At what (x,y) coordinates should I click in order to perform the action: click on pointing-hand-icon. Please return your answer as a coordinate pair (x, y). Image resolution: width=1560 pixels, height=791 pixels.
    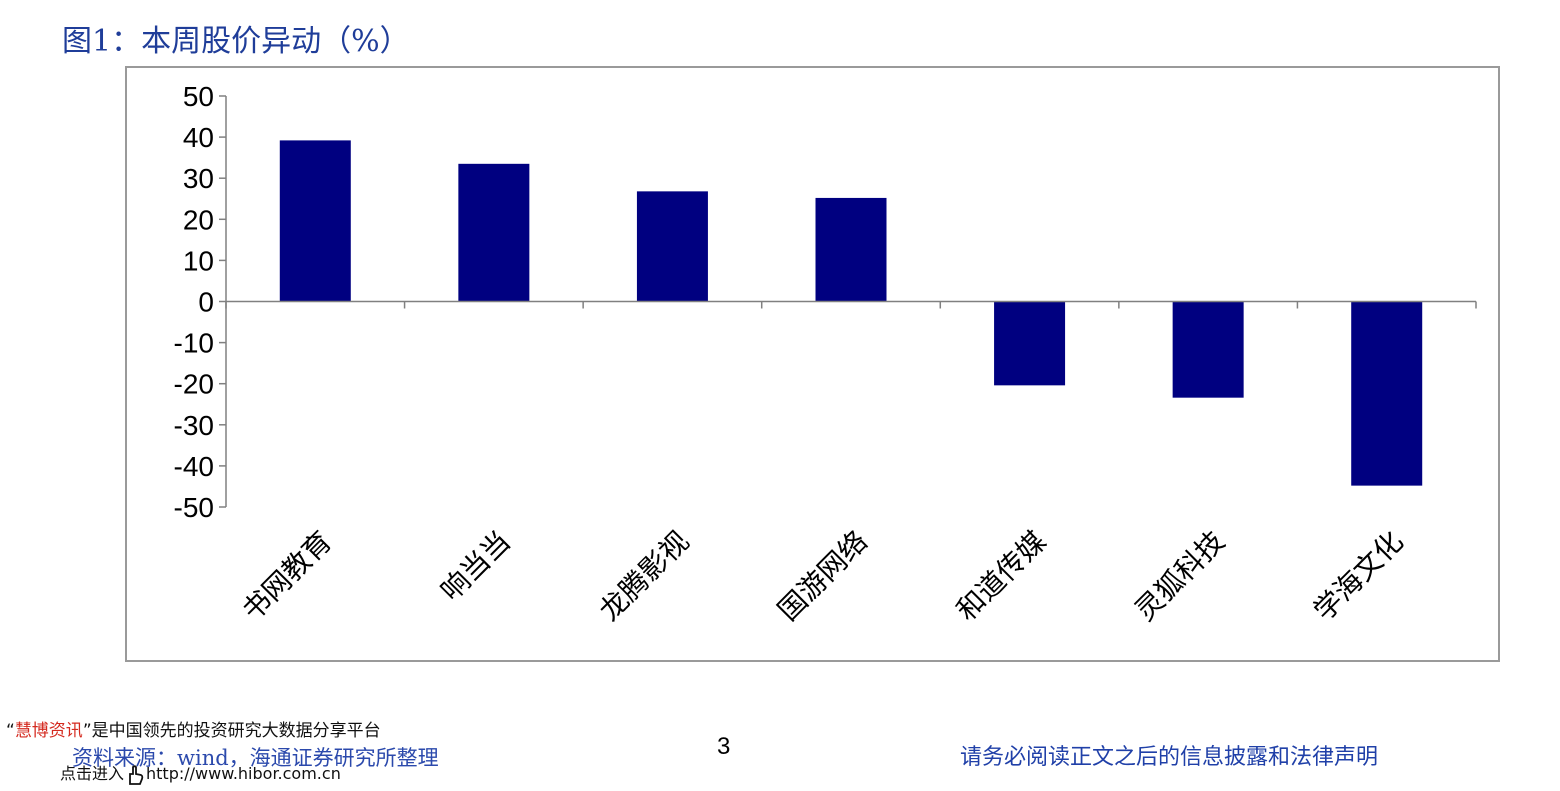
    Looking at the image, I should click on (135, 775).